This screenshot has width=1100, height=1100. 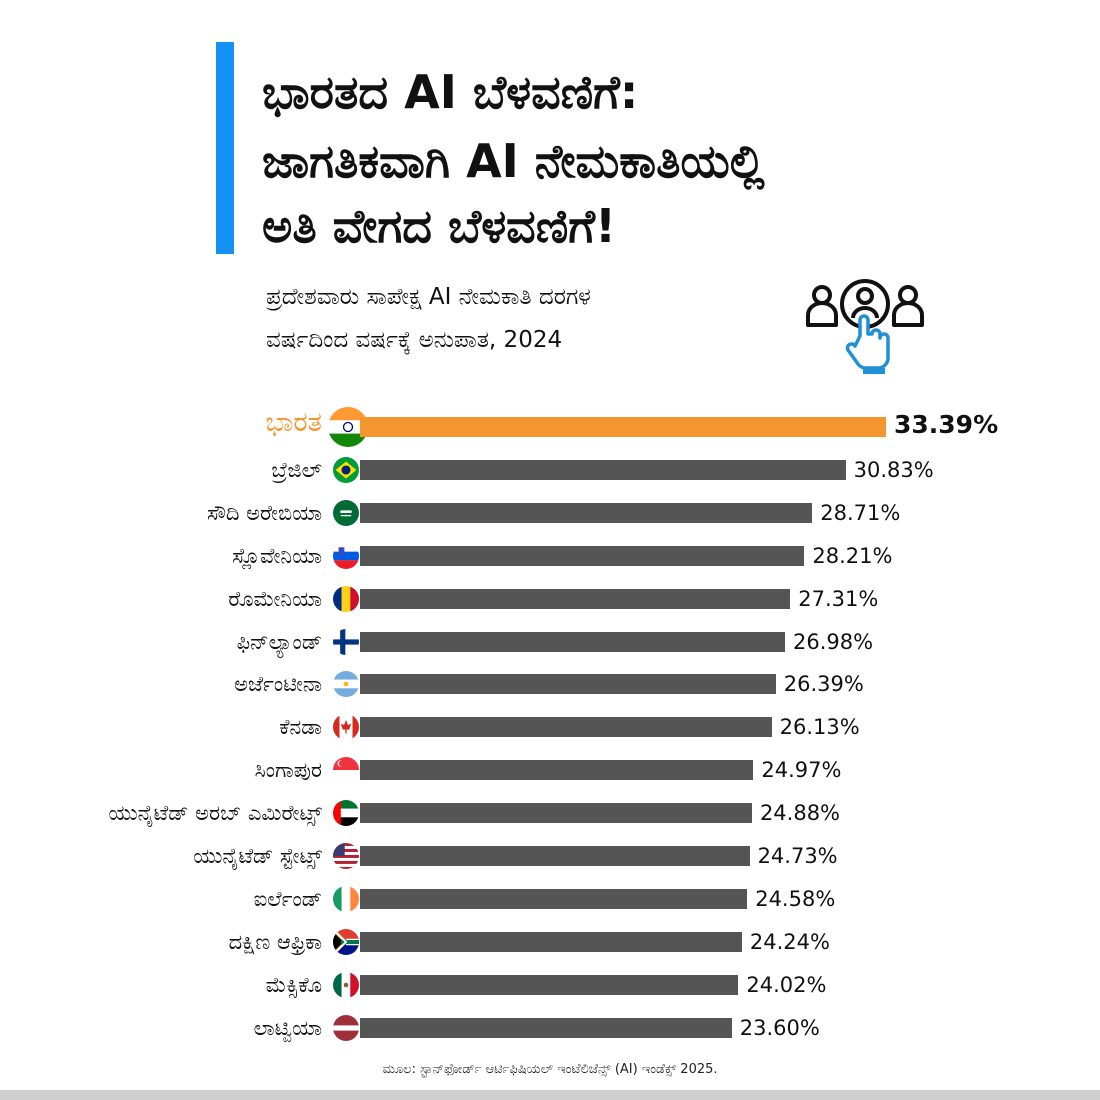 What do you see at coordinates (346, 469) in the screenshot?
I see `flag-brazil-icon` at bounding box center [346, 469].